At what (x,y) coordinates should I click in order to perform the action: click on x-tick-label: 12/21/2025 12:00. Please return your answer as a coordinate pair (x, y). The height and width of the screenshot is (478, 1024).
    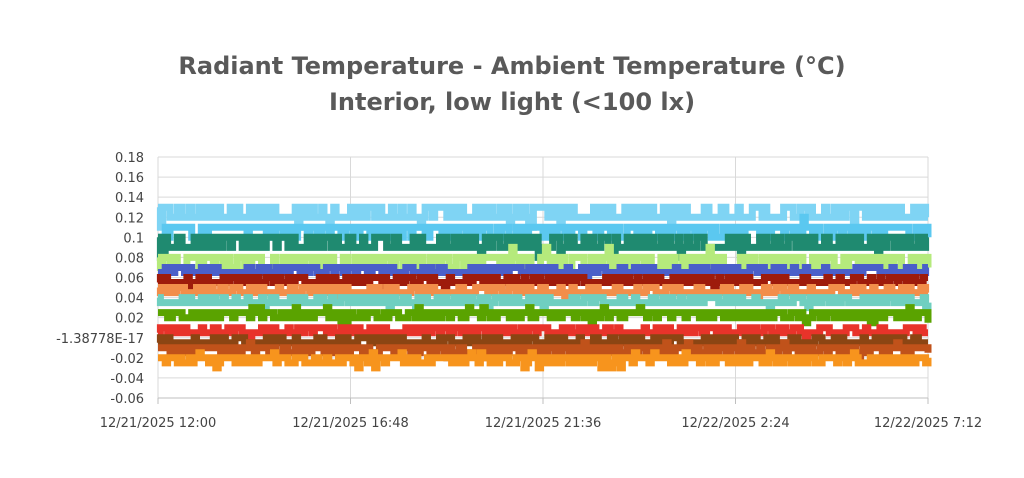
    Looking at the image, I should click on (158, 423).